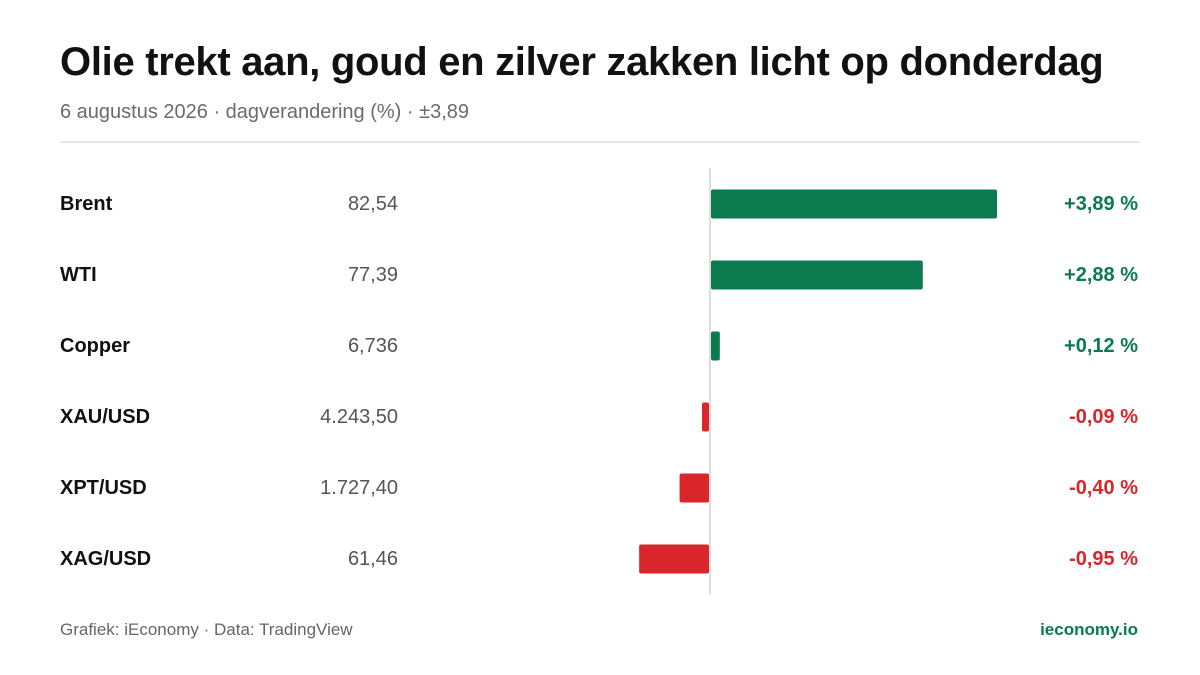  What do you see at coordinates (1101, 204) in the screenshot?
I see `change-label: +3,89 %` at bounding box center [1101, 204].